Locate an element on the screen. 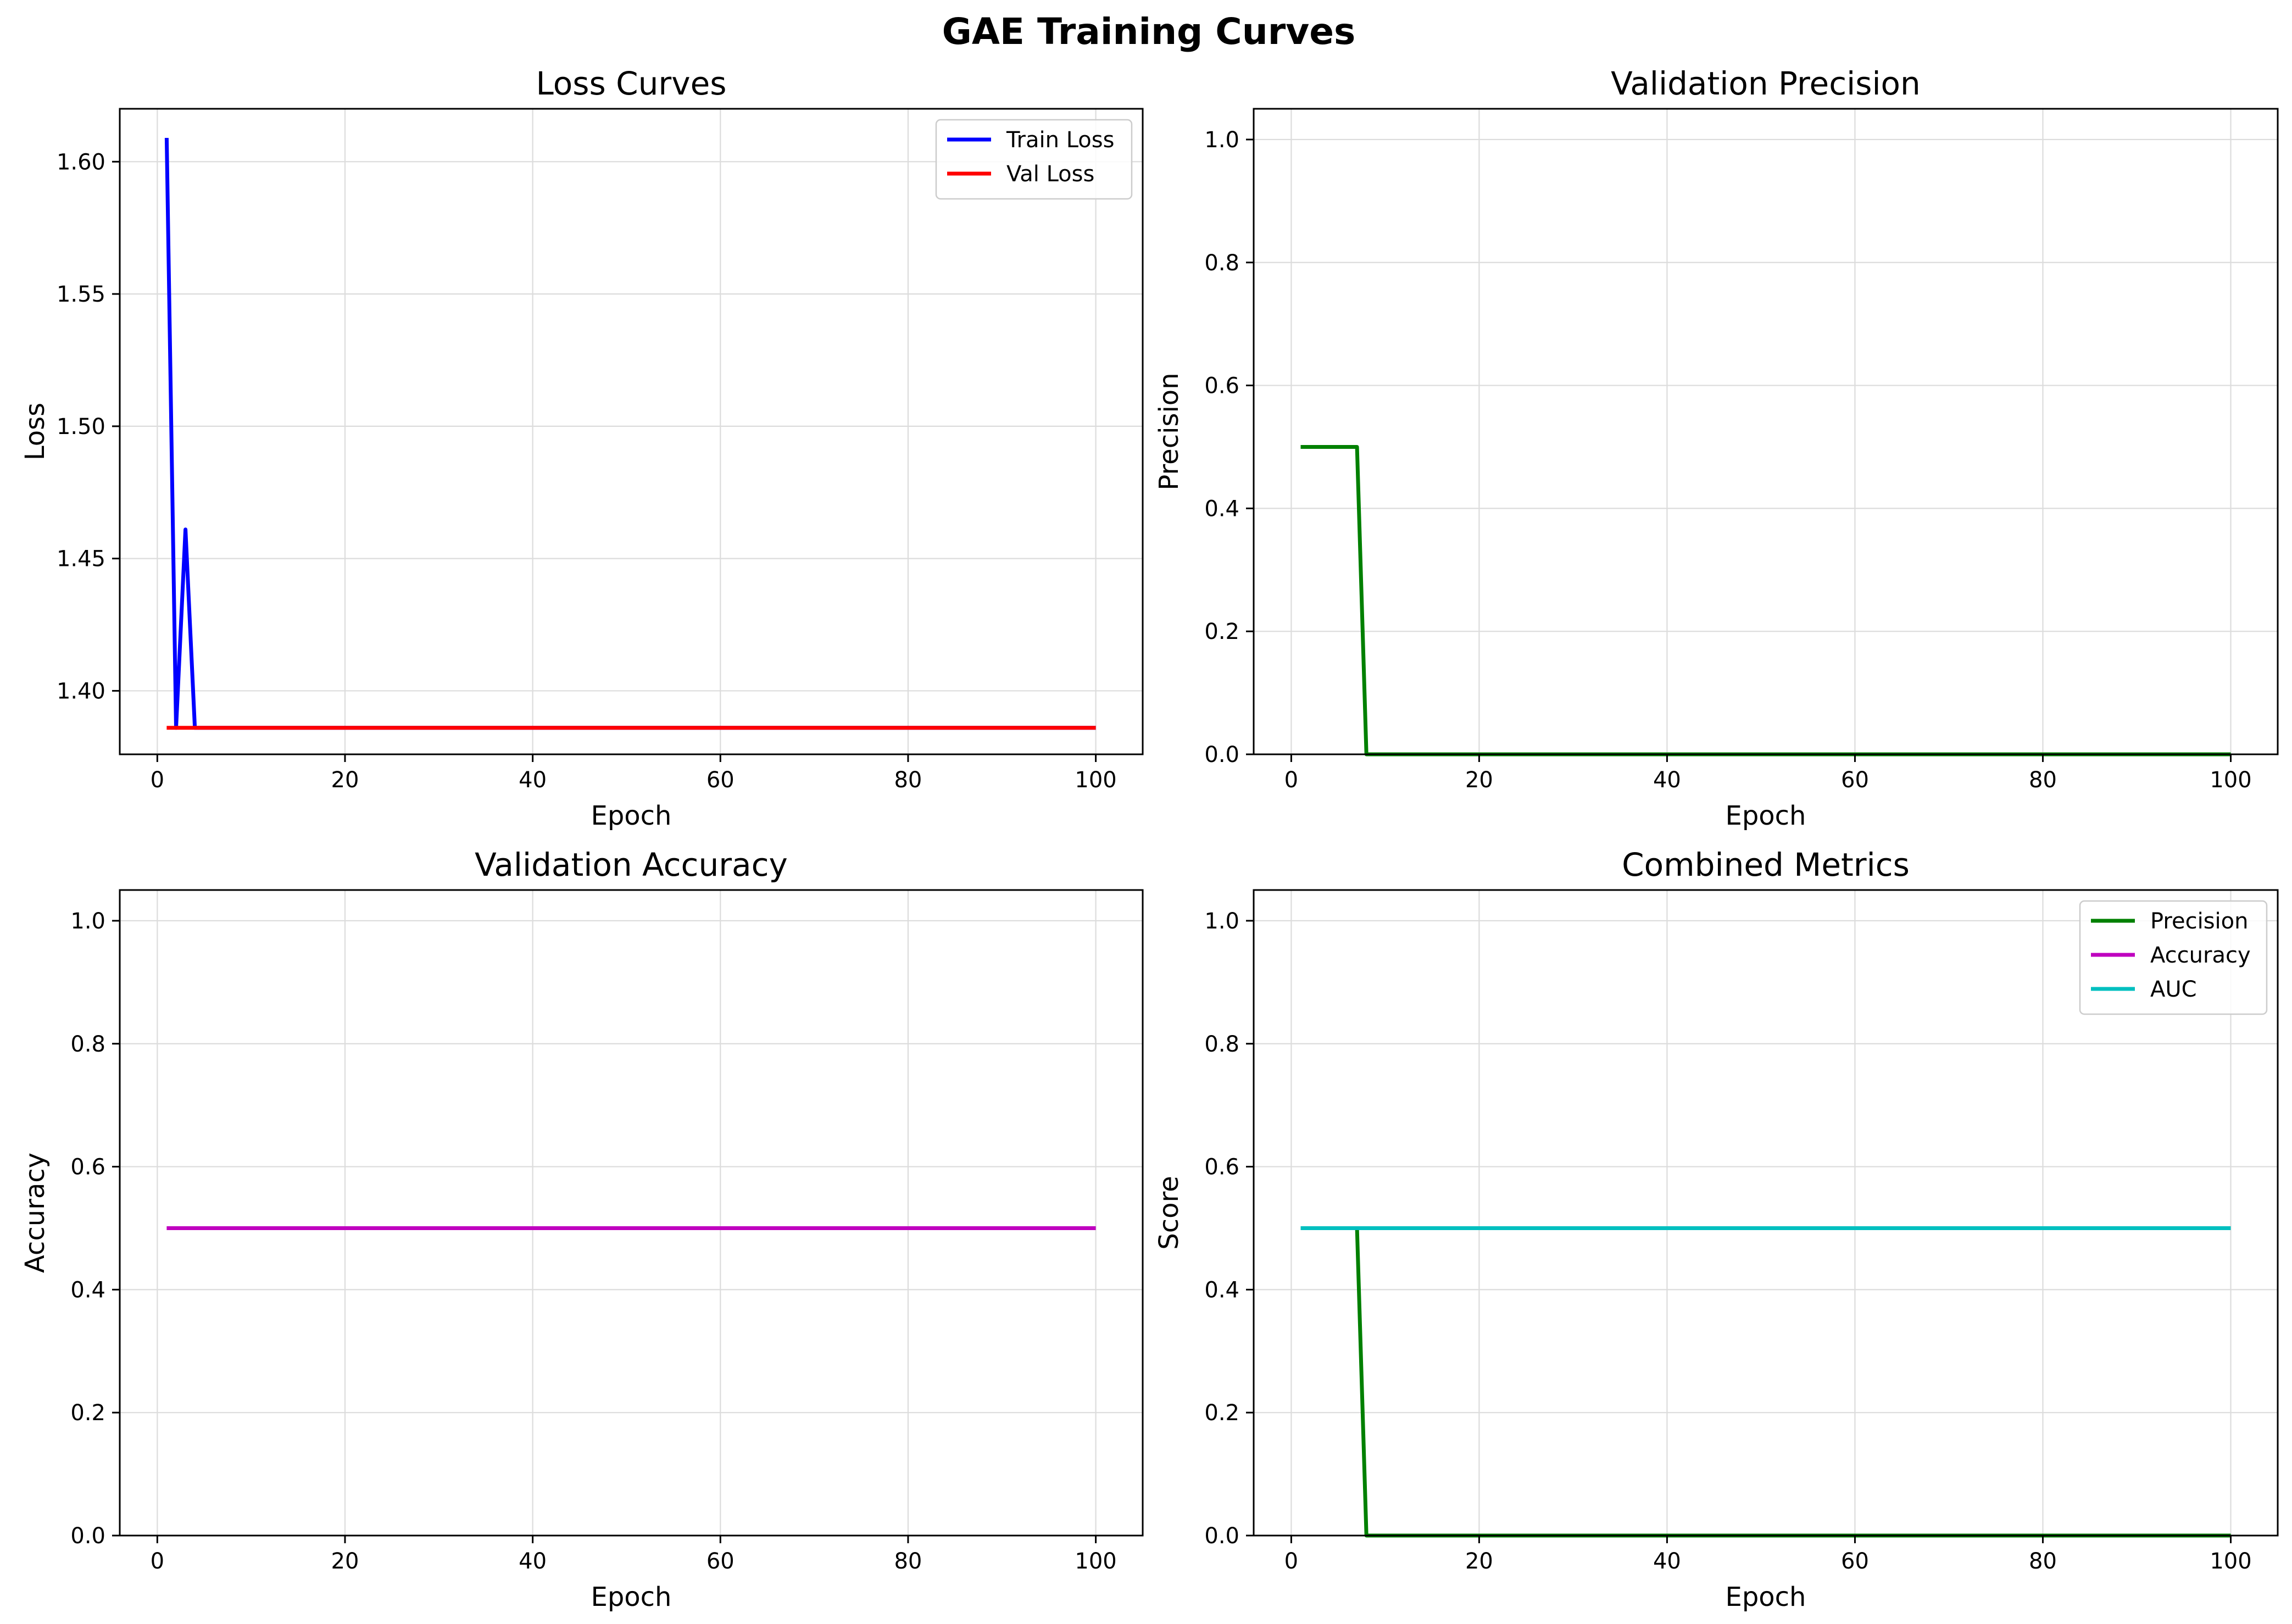 Image resolution: width=2292 pixels, height=1624 pixels. legend-label: Accuracy is located at coordinates (2200, 955).